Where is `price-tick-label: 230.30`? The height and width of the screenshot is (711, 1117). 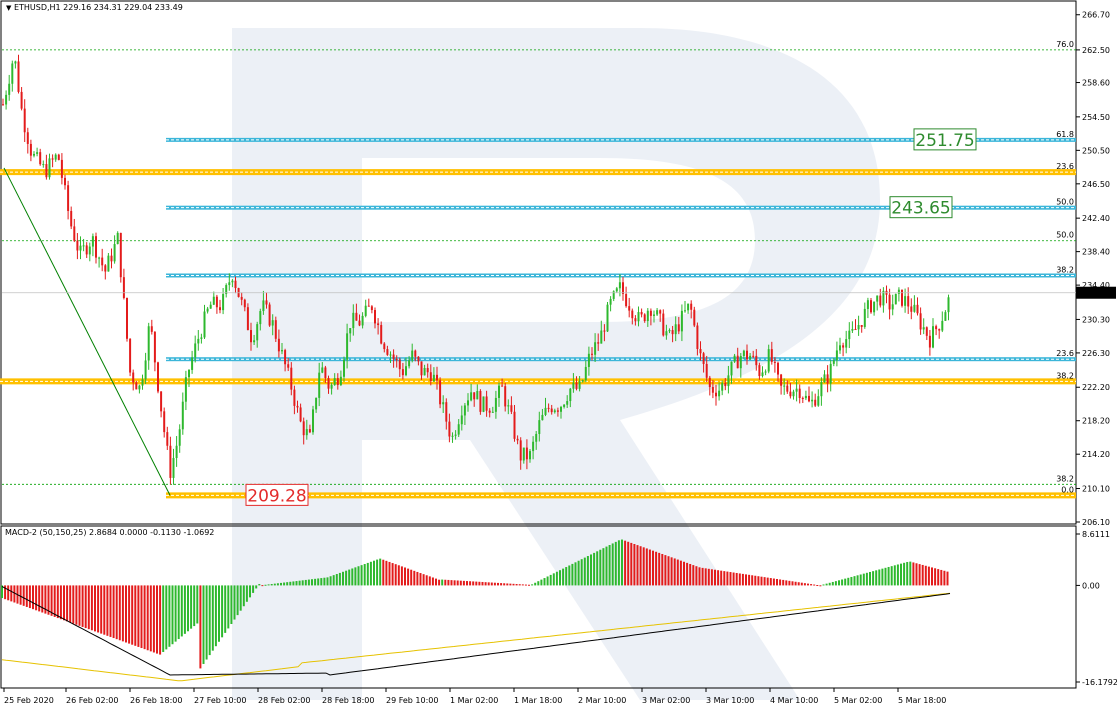 price-tick-label: 230.30 is located at coordinates (1096, 319).